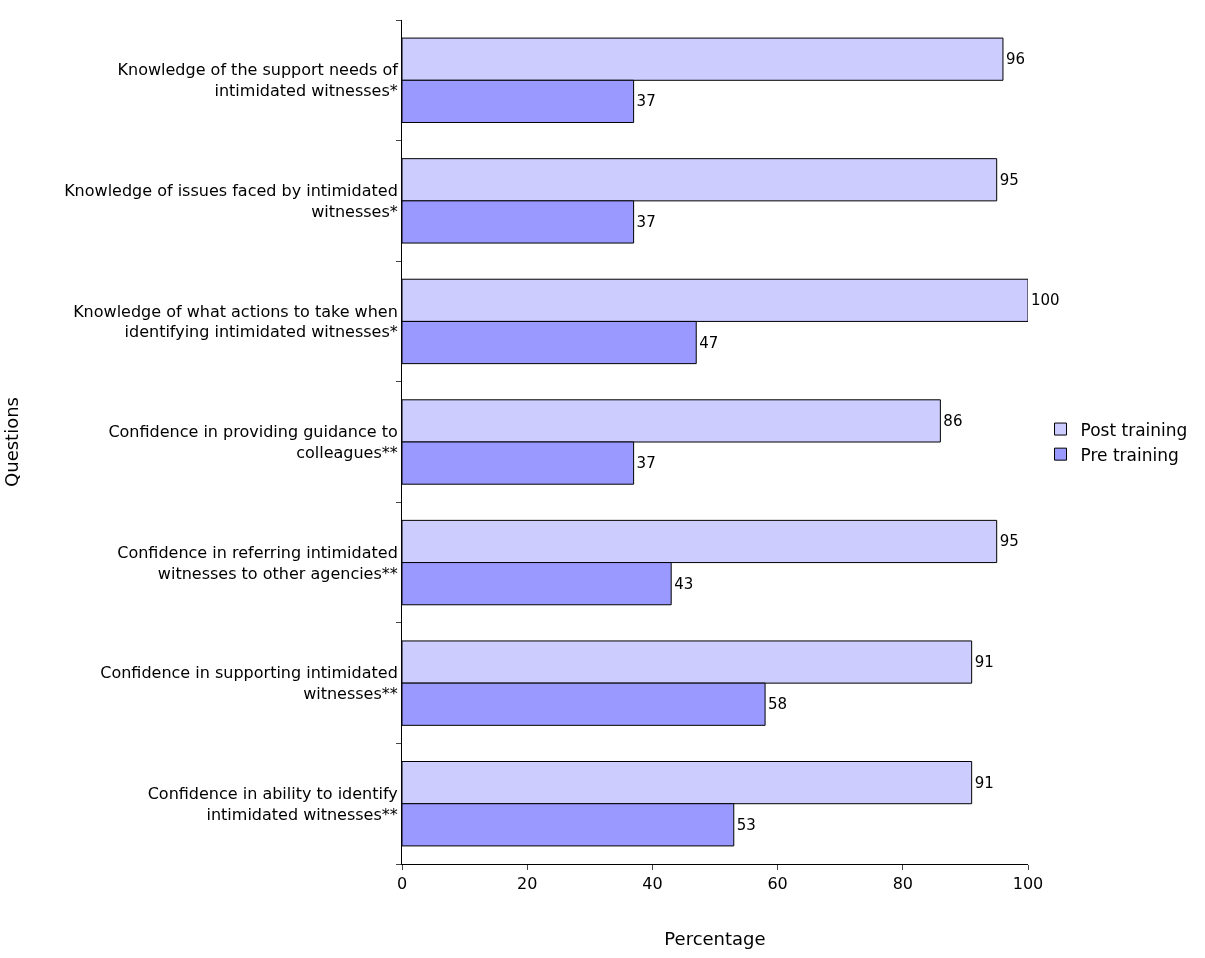  What do you see at coordinates (1015, 59) in the screenshot?
I see `data-label: 96` at bounding box center [1015, 59].